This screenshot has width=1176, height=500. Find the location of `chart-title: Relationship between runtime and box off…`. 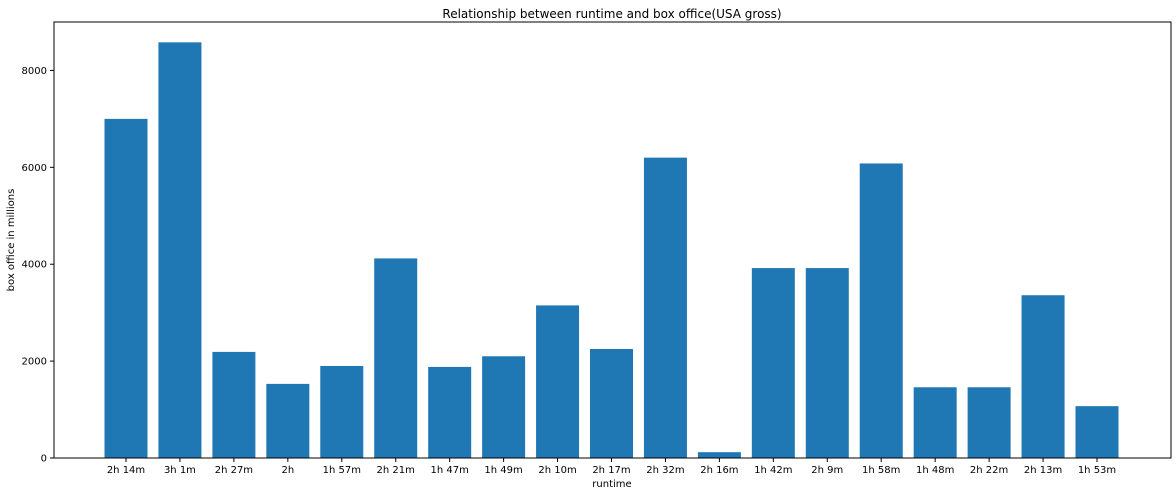

chart-title: Relationship between runtime and box off… is located at coordinates (611, 14).